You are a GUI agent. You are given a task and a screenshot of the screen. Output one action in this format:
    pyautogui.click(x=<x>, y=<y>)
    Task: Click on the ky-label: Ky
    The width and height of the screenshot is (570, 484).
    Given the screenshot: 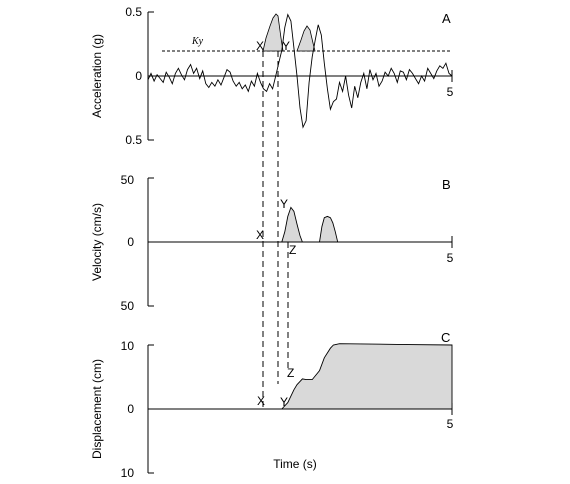 What is the action you would take?
    pyautogui.click(x=197, y=41)
    